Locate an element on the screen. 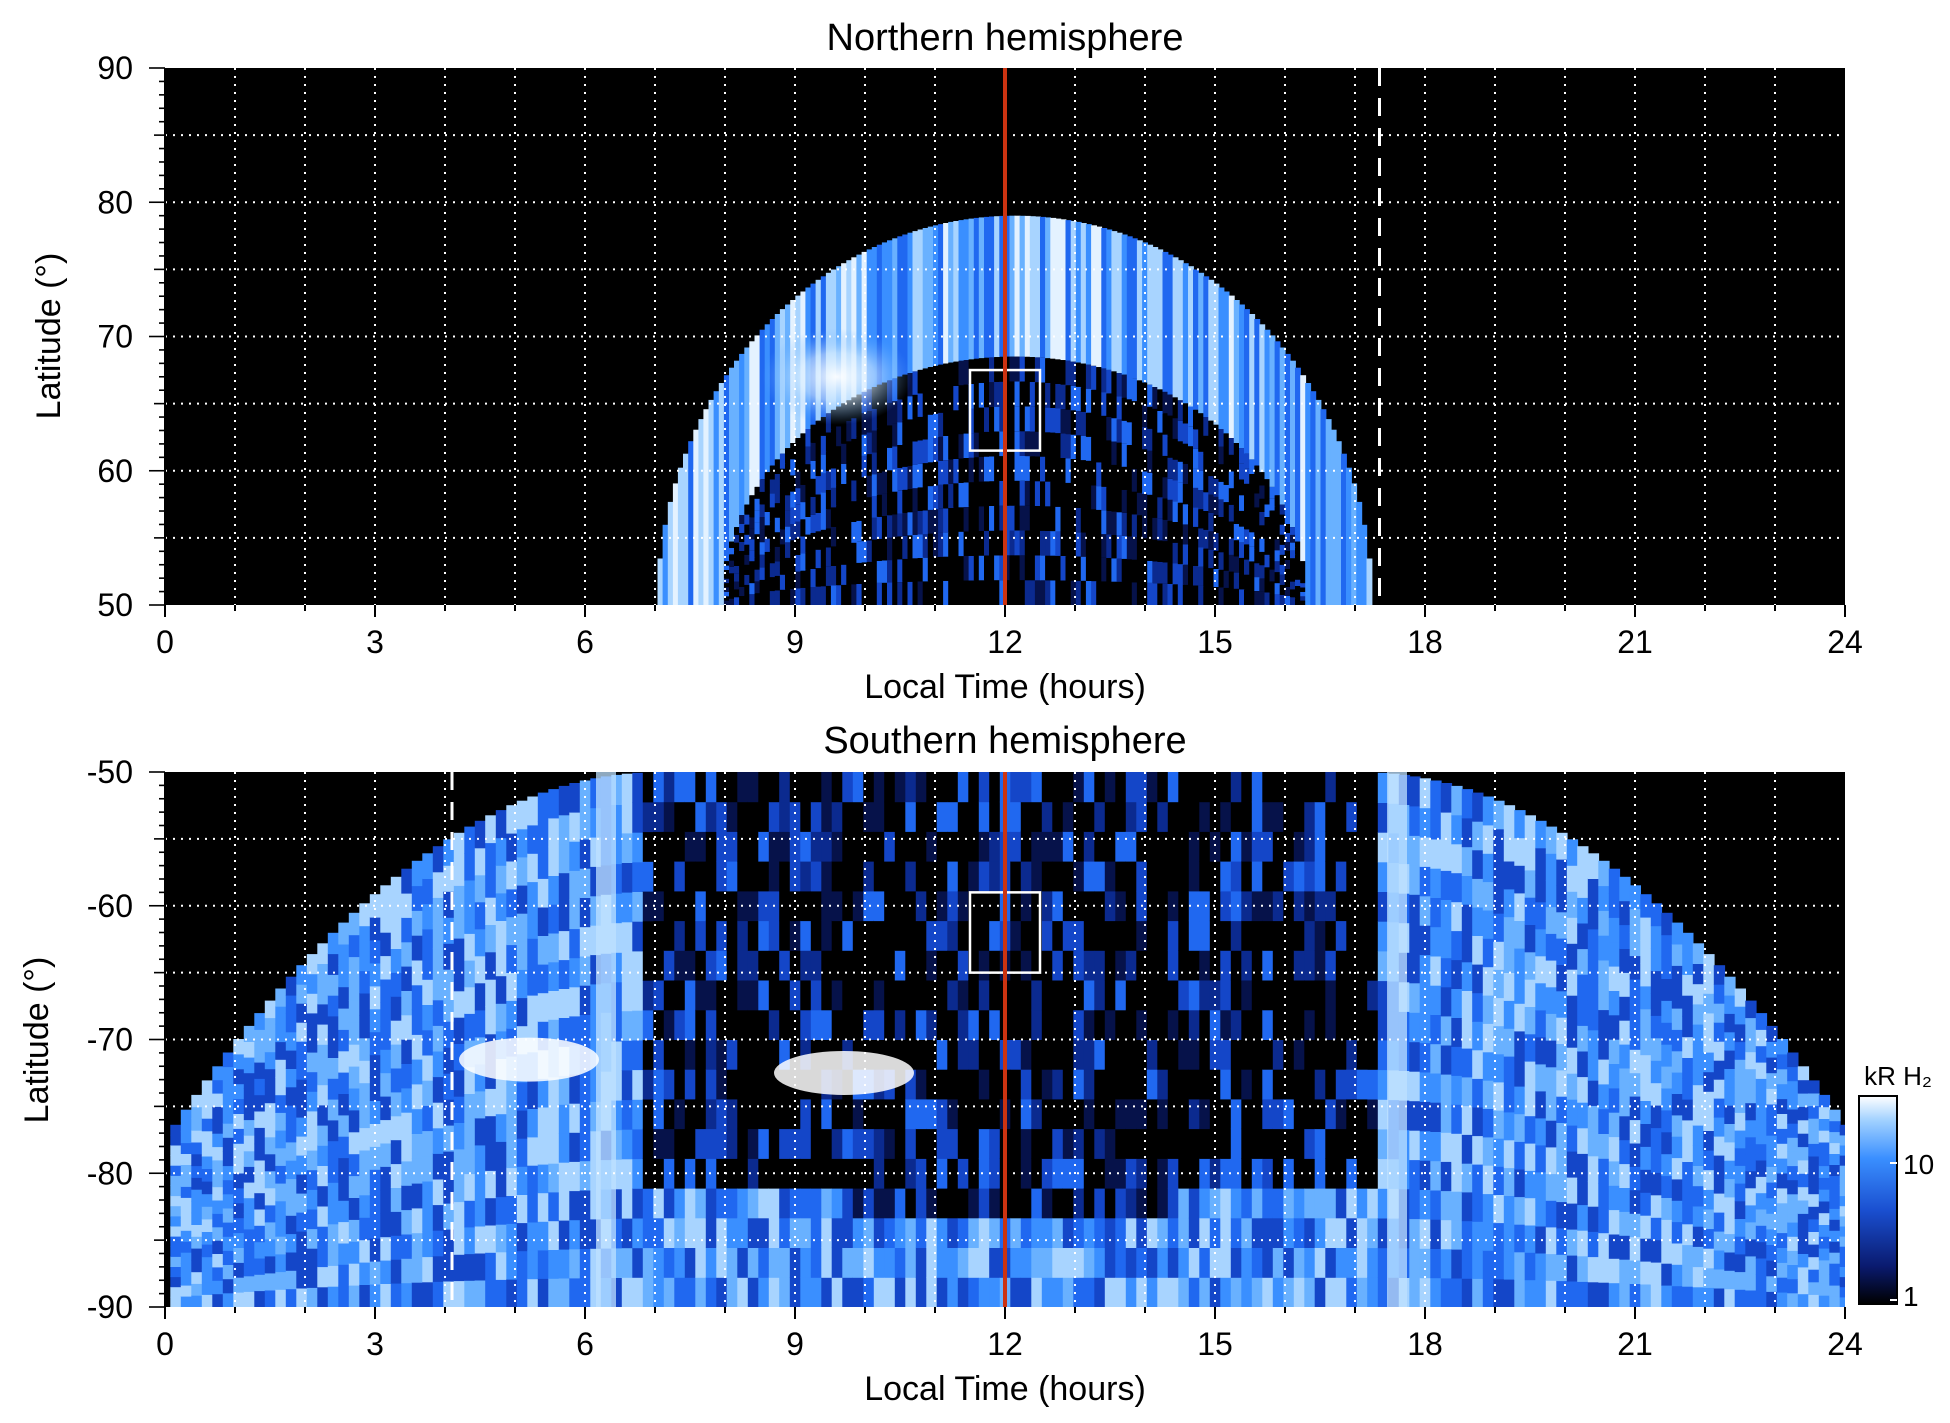 The height and width of the screenshot is (1423, 1950). x-tick-label: 18 is located at coordinates (1425, 642).